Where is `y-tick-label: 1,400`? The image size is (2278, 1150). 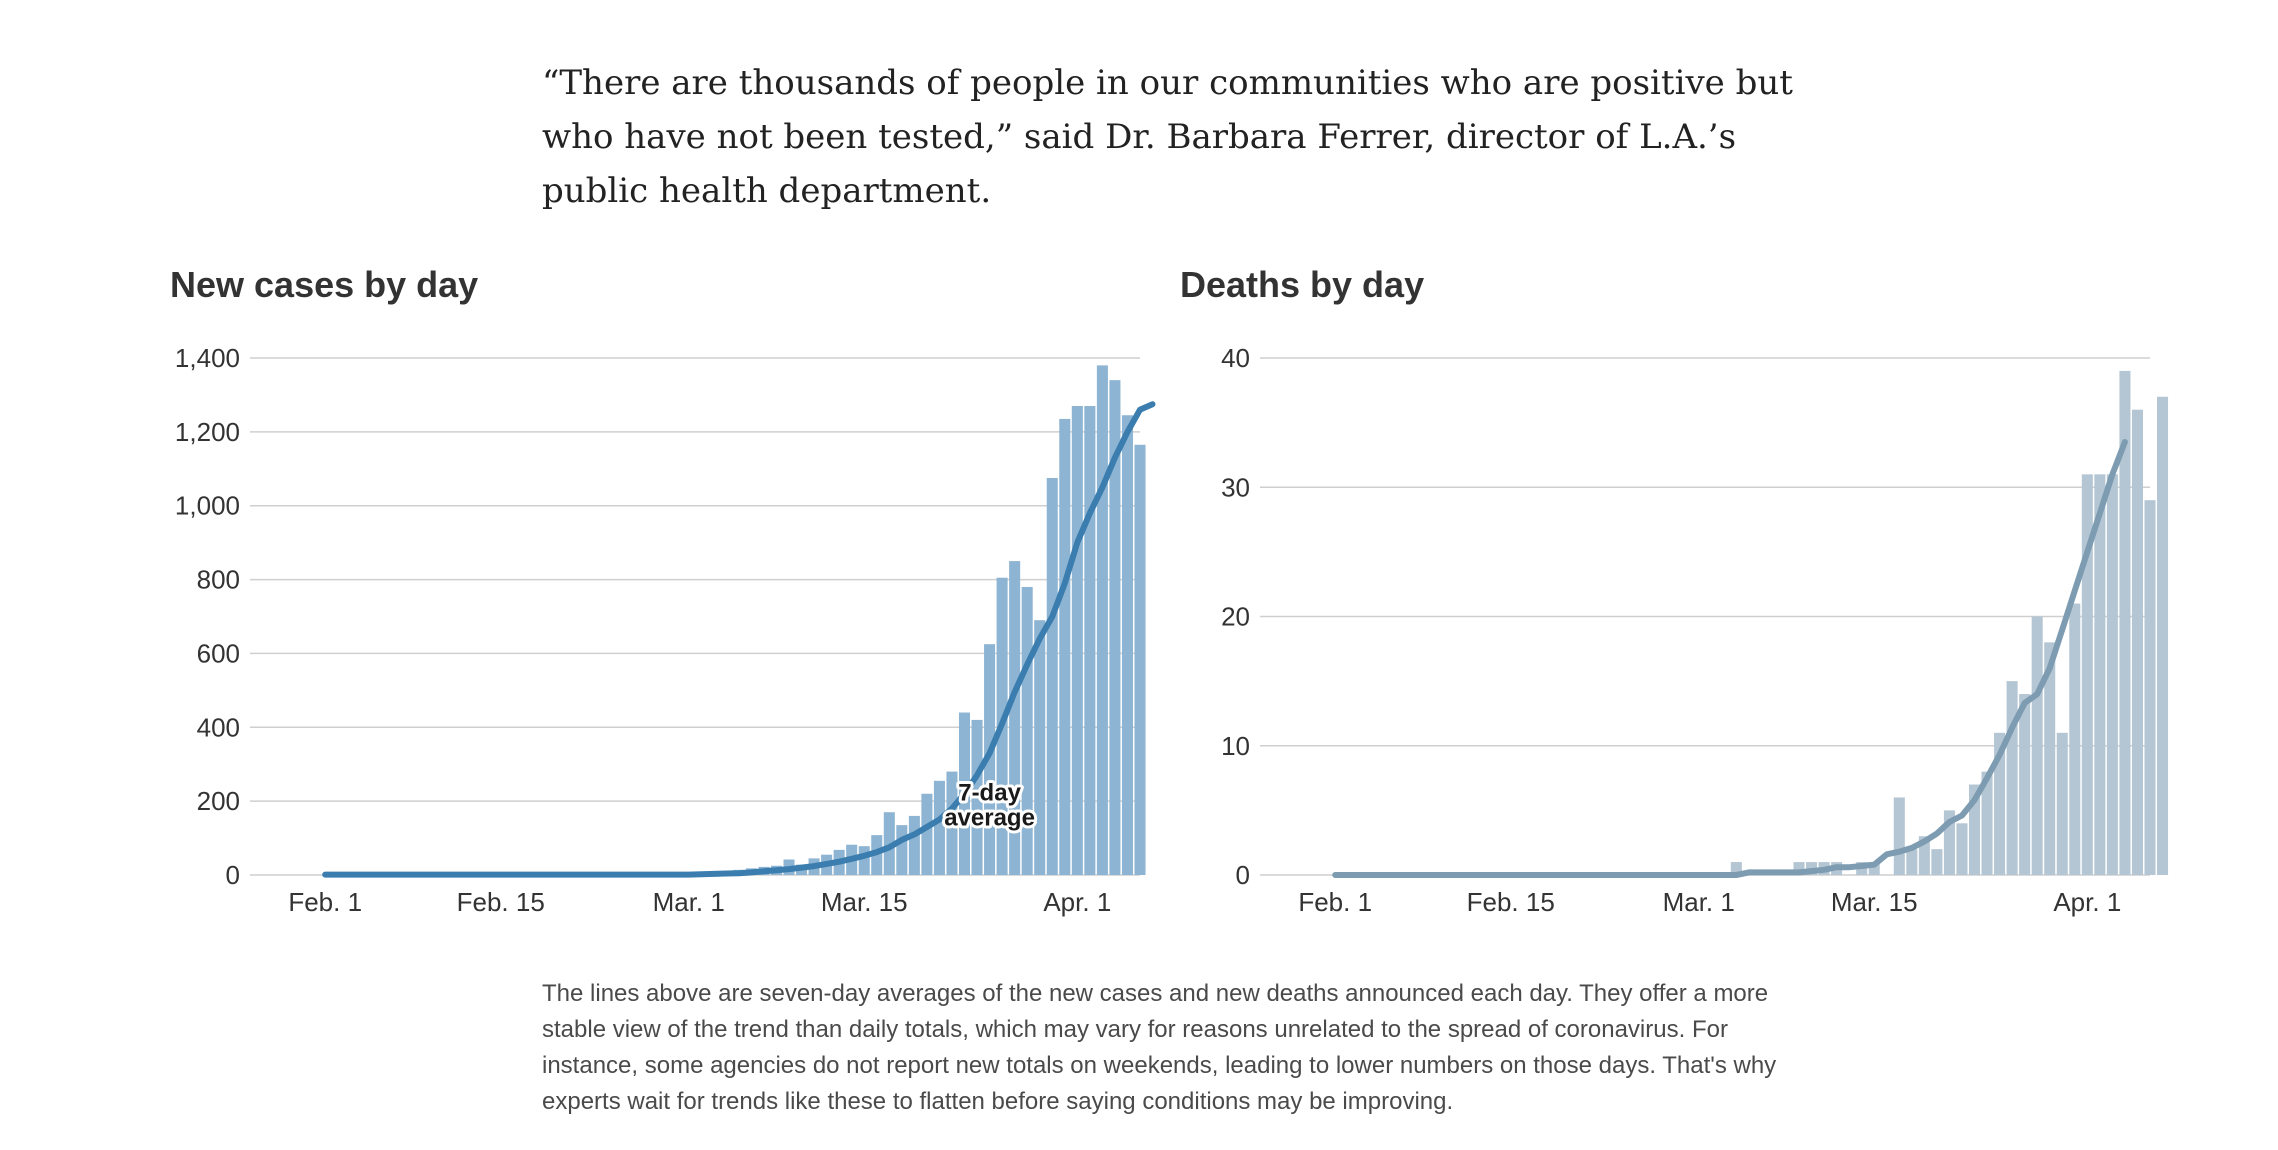 y-tick-label: 1,400 is located at coordinates (207, 358).